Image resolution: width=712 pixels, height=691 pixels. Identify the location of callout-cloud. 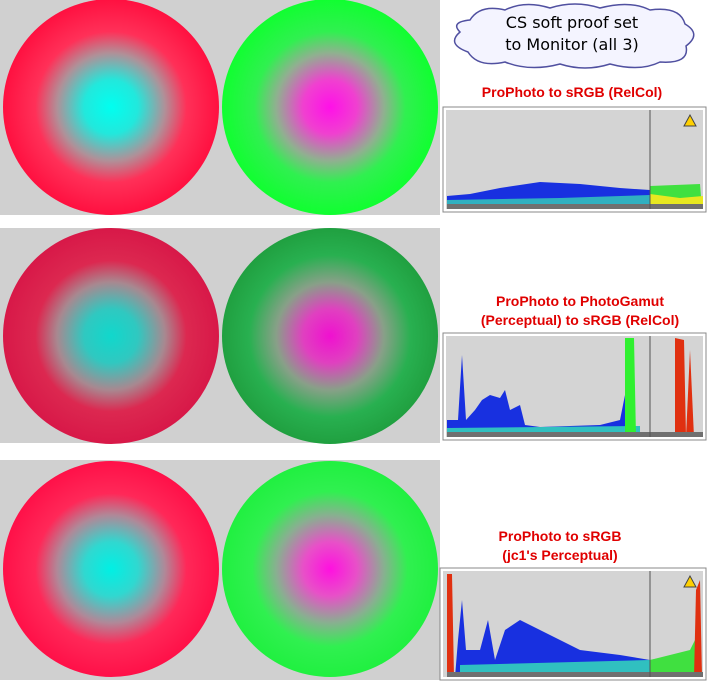
(574, 36).